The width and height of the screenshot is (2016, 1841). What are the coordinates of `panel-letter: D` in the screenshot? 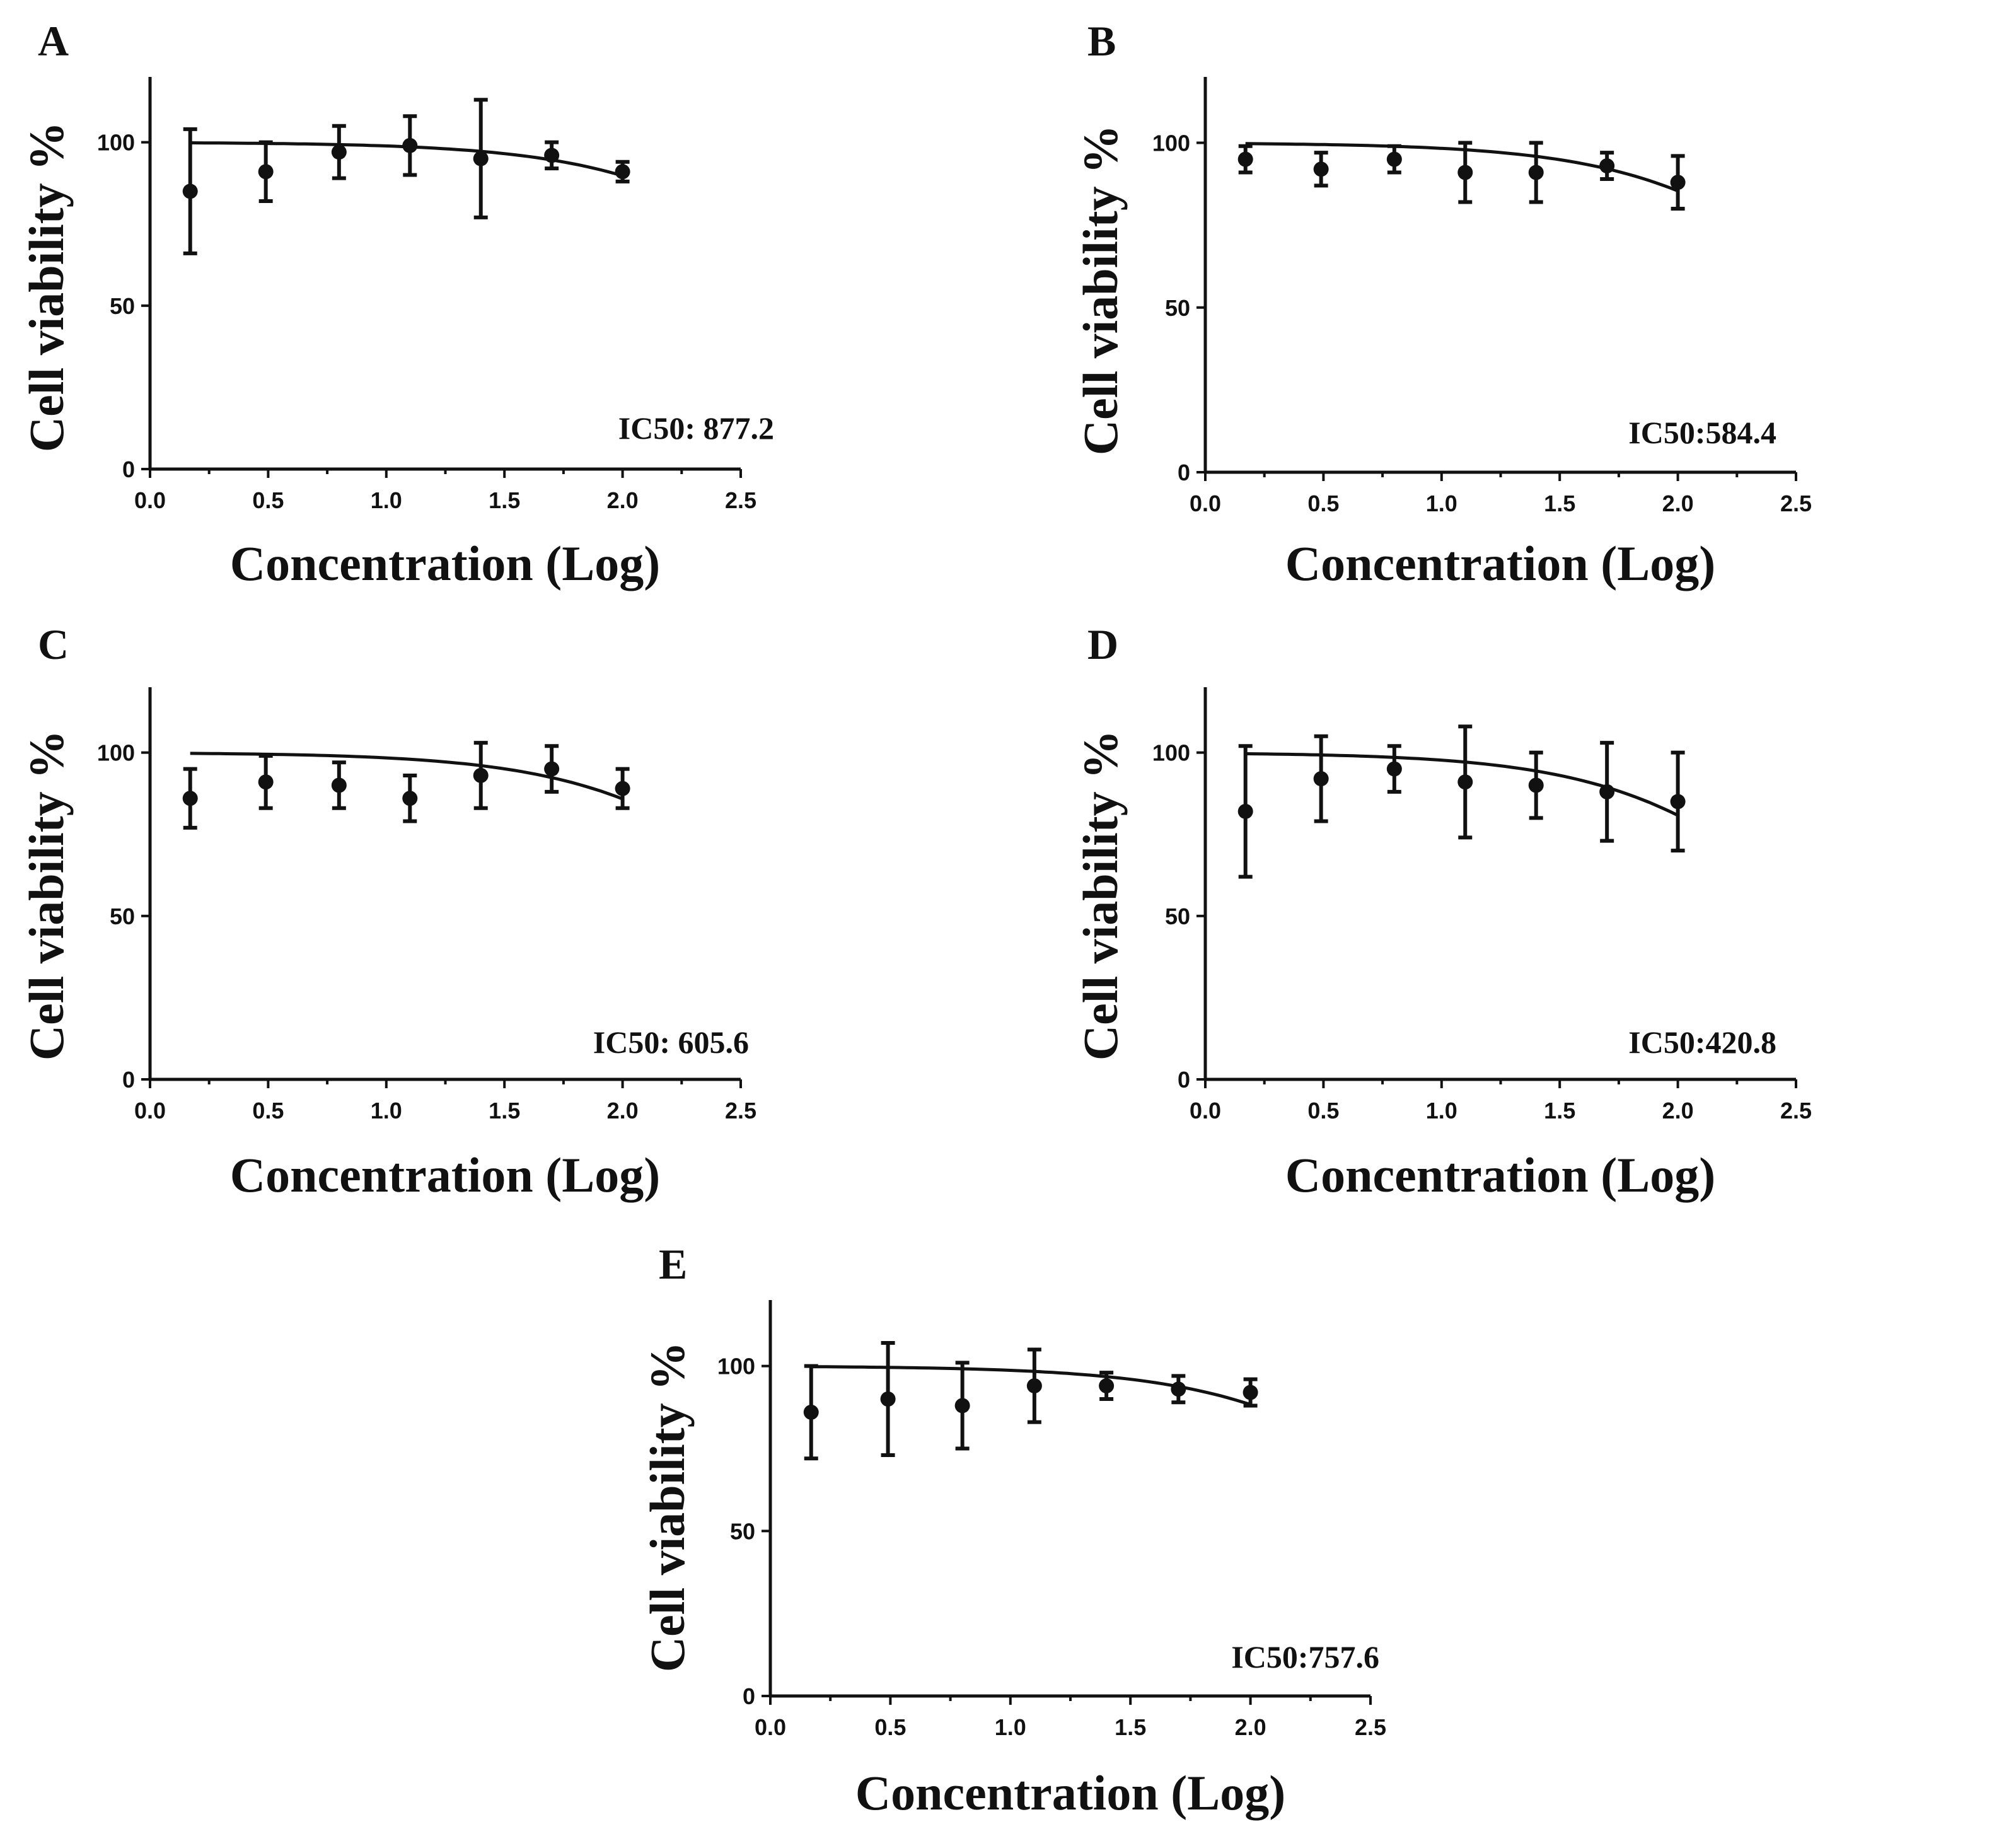 It's located at (1102, 644).